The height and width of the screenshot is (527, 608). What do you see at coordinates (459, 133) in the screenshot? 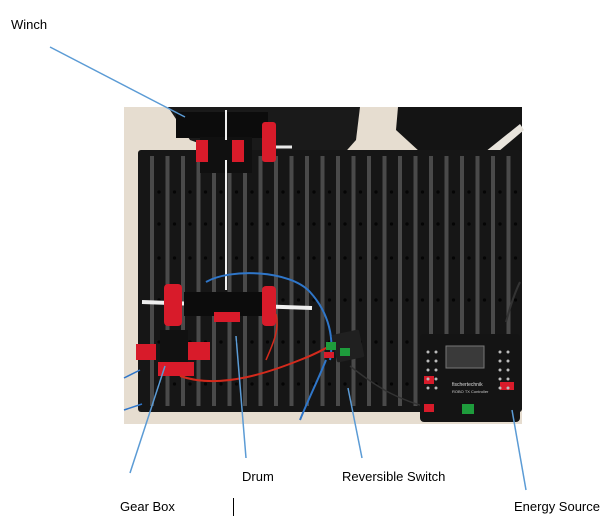
I see `hand-shadow-right` at bounding box center [459, 133].